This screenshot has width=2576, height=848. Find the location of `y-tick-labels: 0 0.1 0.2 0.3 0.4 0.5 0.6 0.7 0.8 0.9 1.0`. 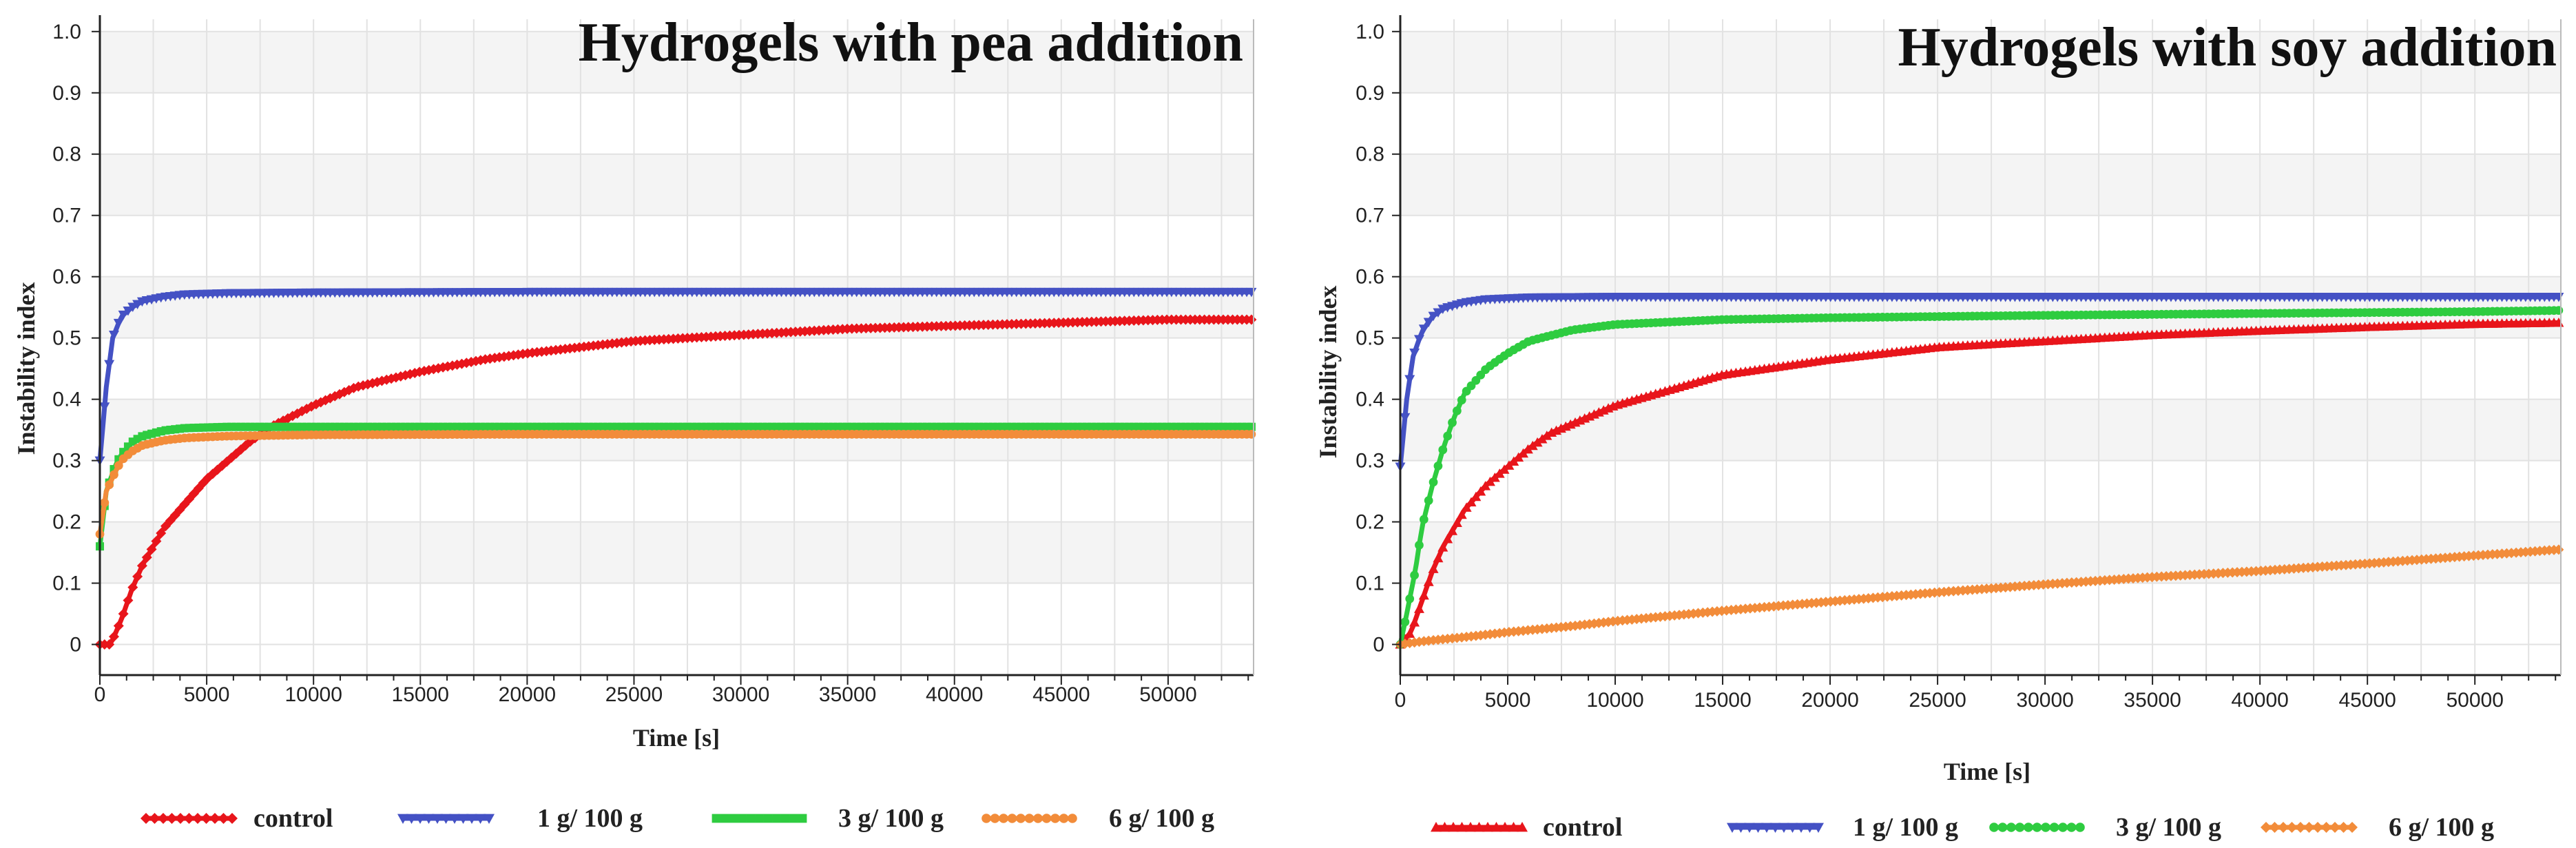

y-tick-labels: 0 0.1 0.2 0.3 0.4 0.5 0.6 0.7 0.8 0.9 1.0 is located at coordinates (1369, 338).